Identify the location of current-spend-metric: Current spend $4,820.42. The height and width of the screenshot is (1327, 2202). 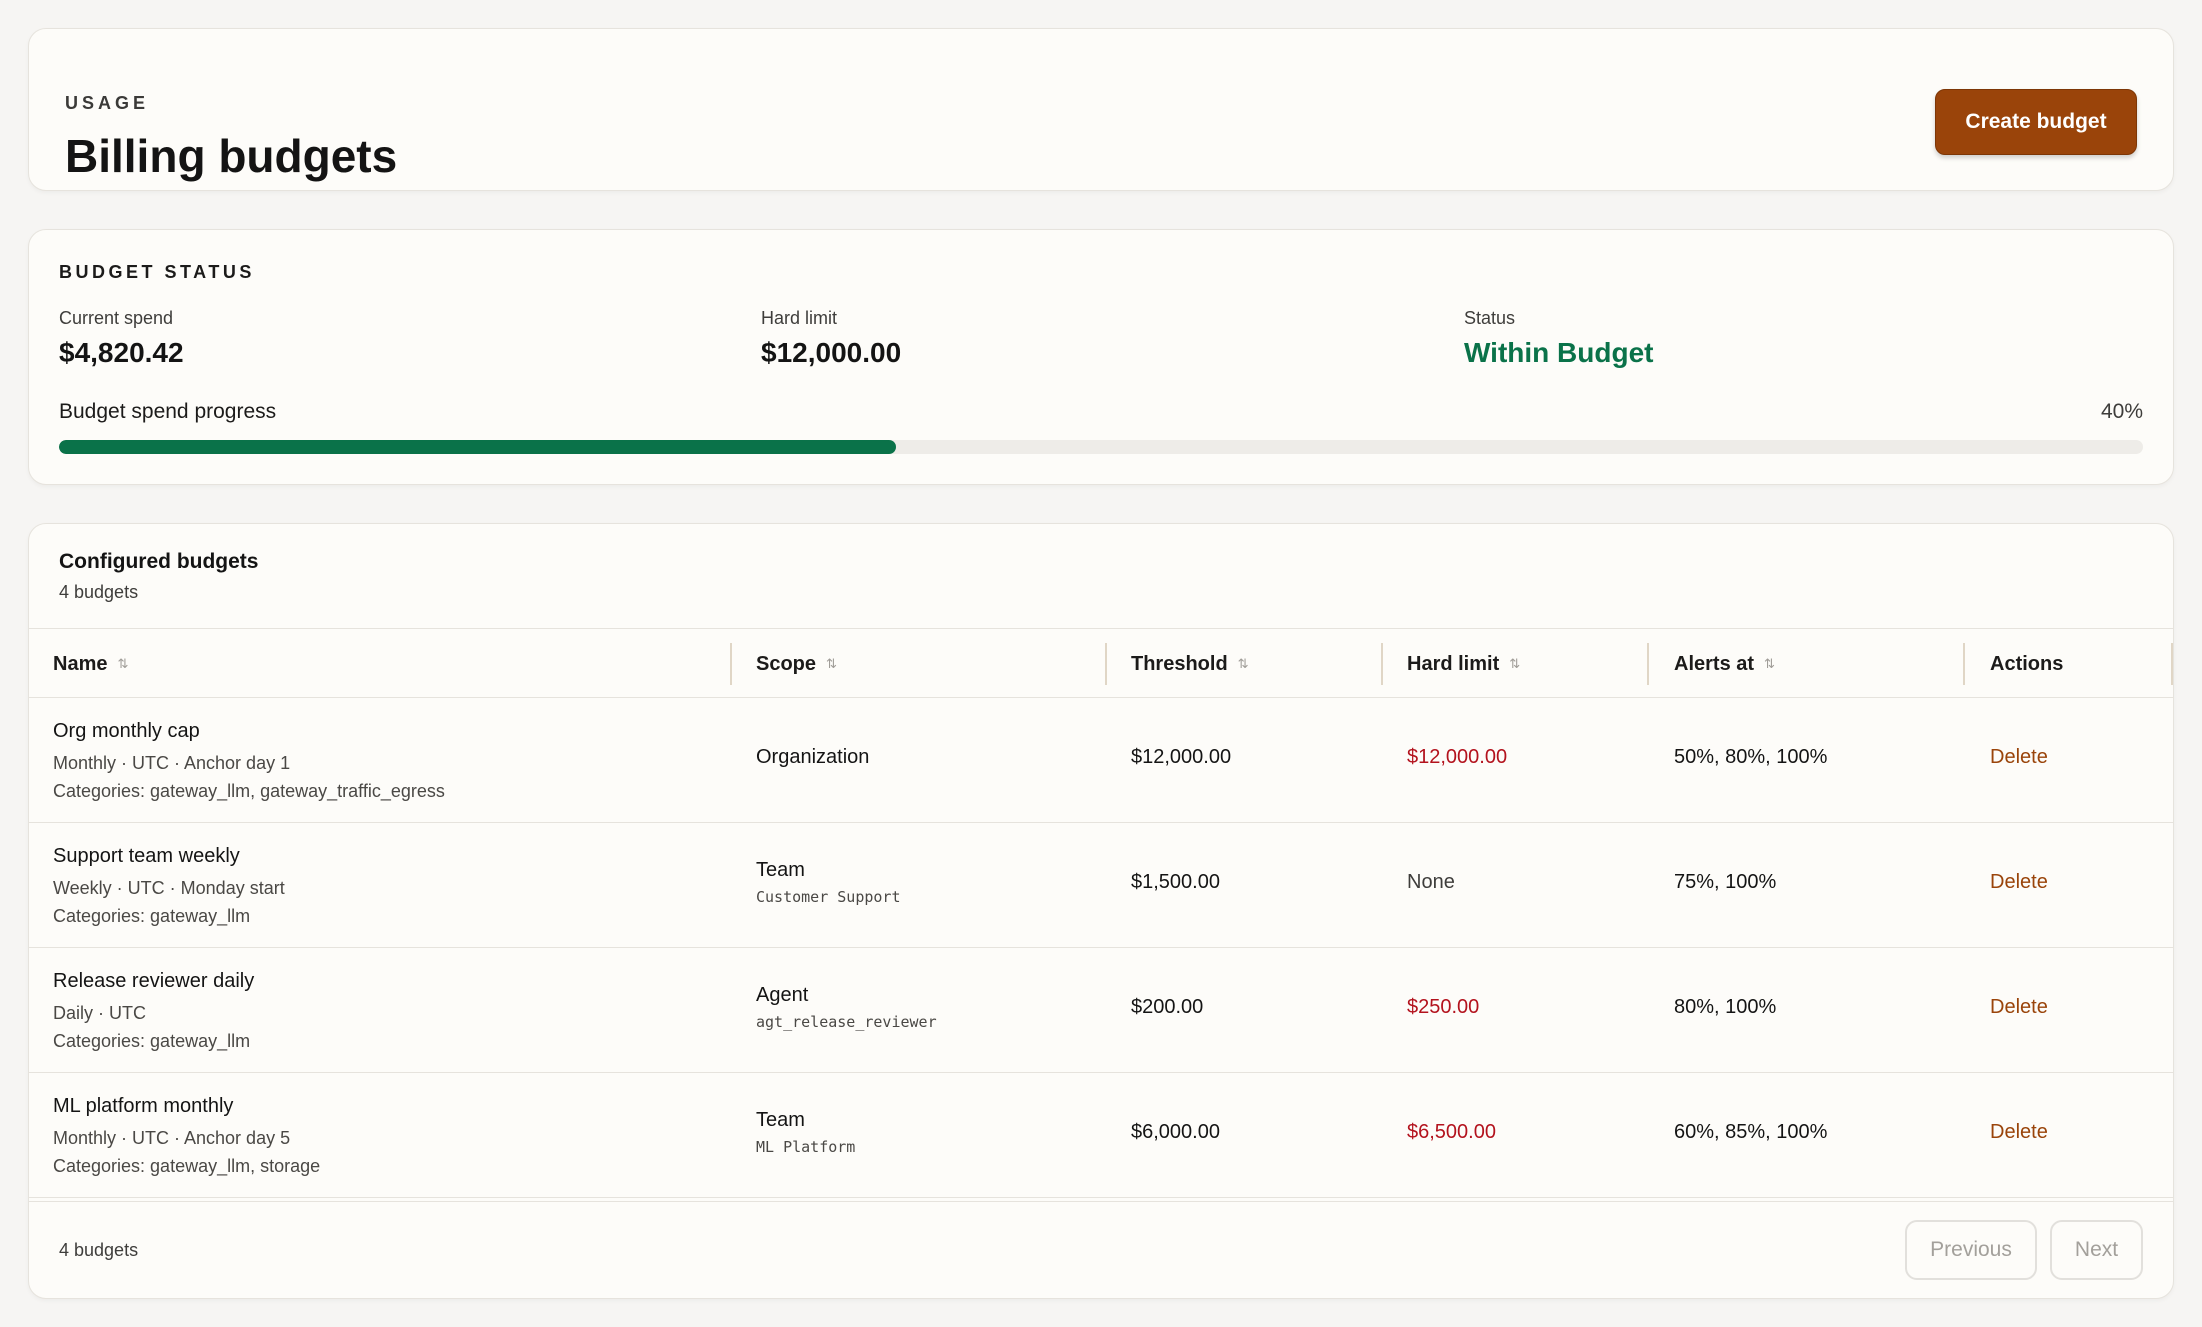
(121, 338).